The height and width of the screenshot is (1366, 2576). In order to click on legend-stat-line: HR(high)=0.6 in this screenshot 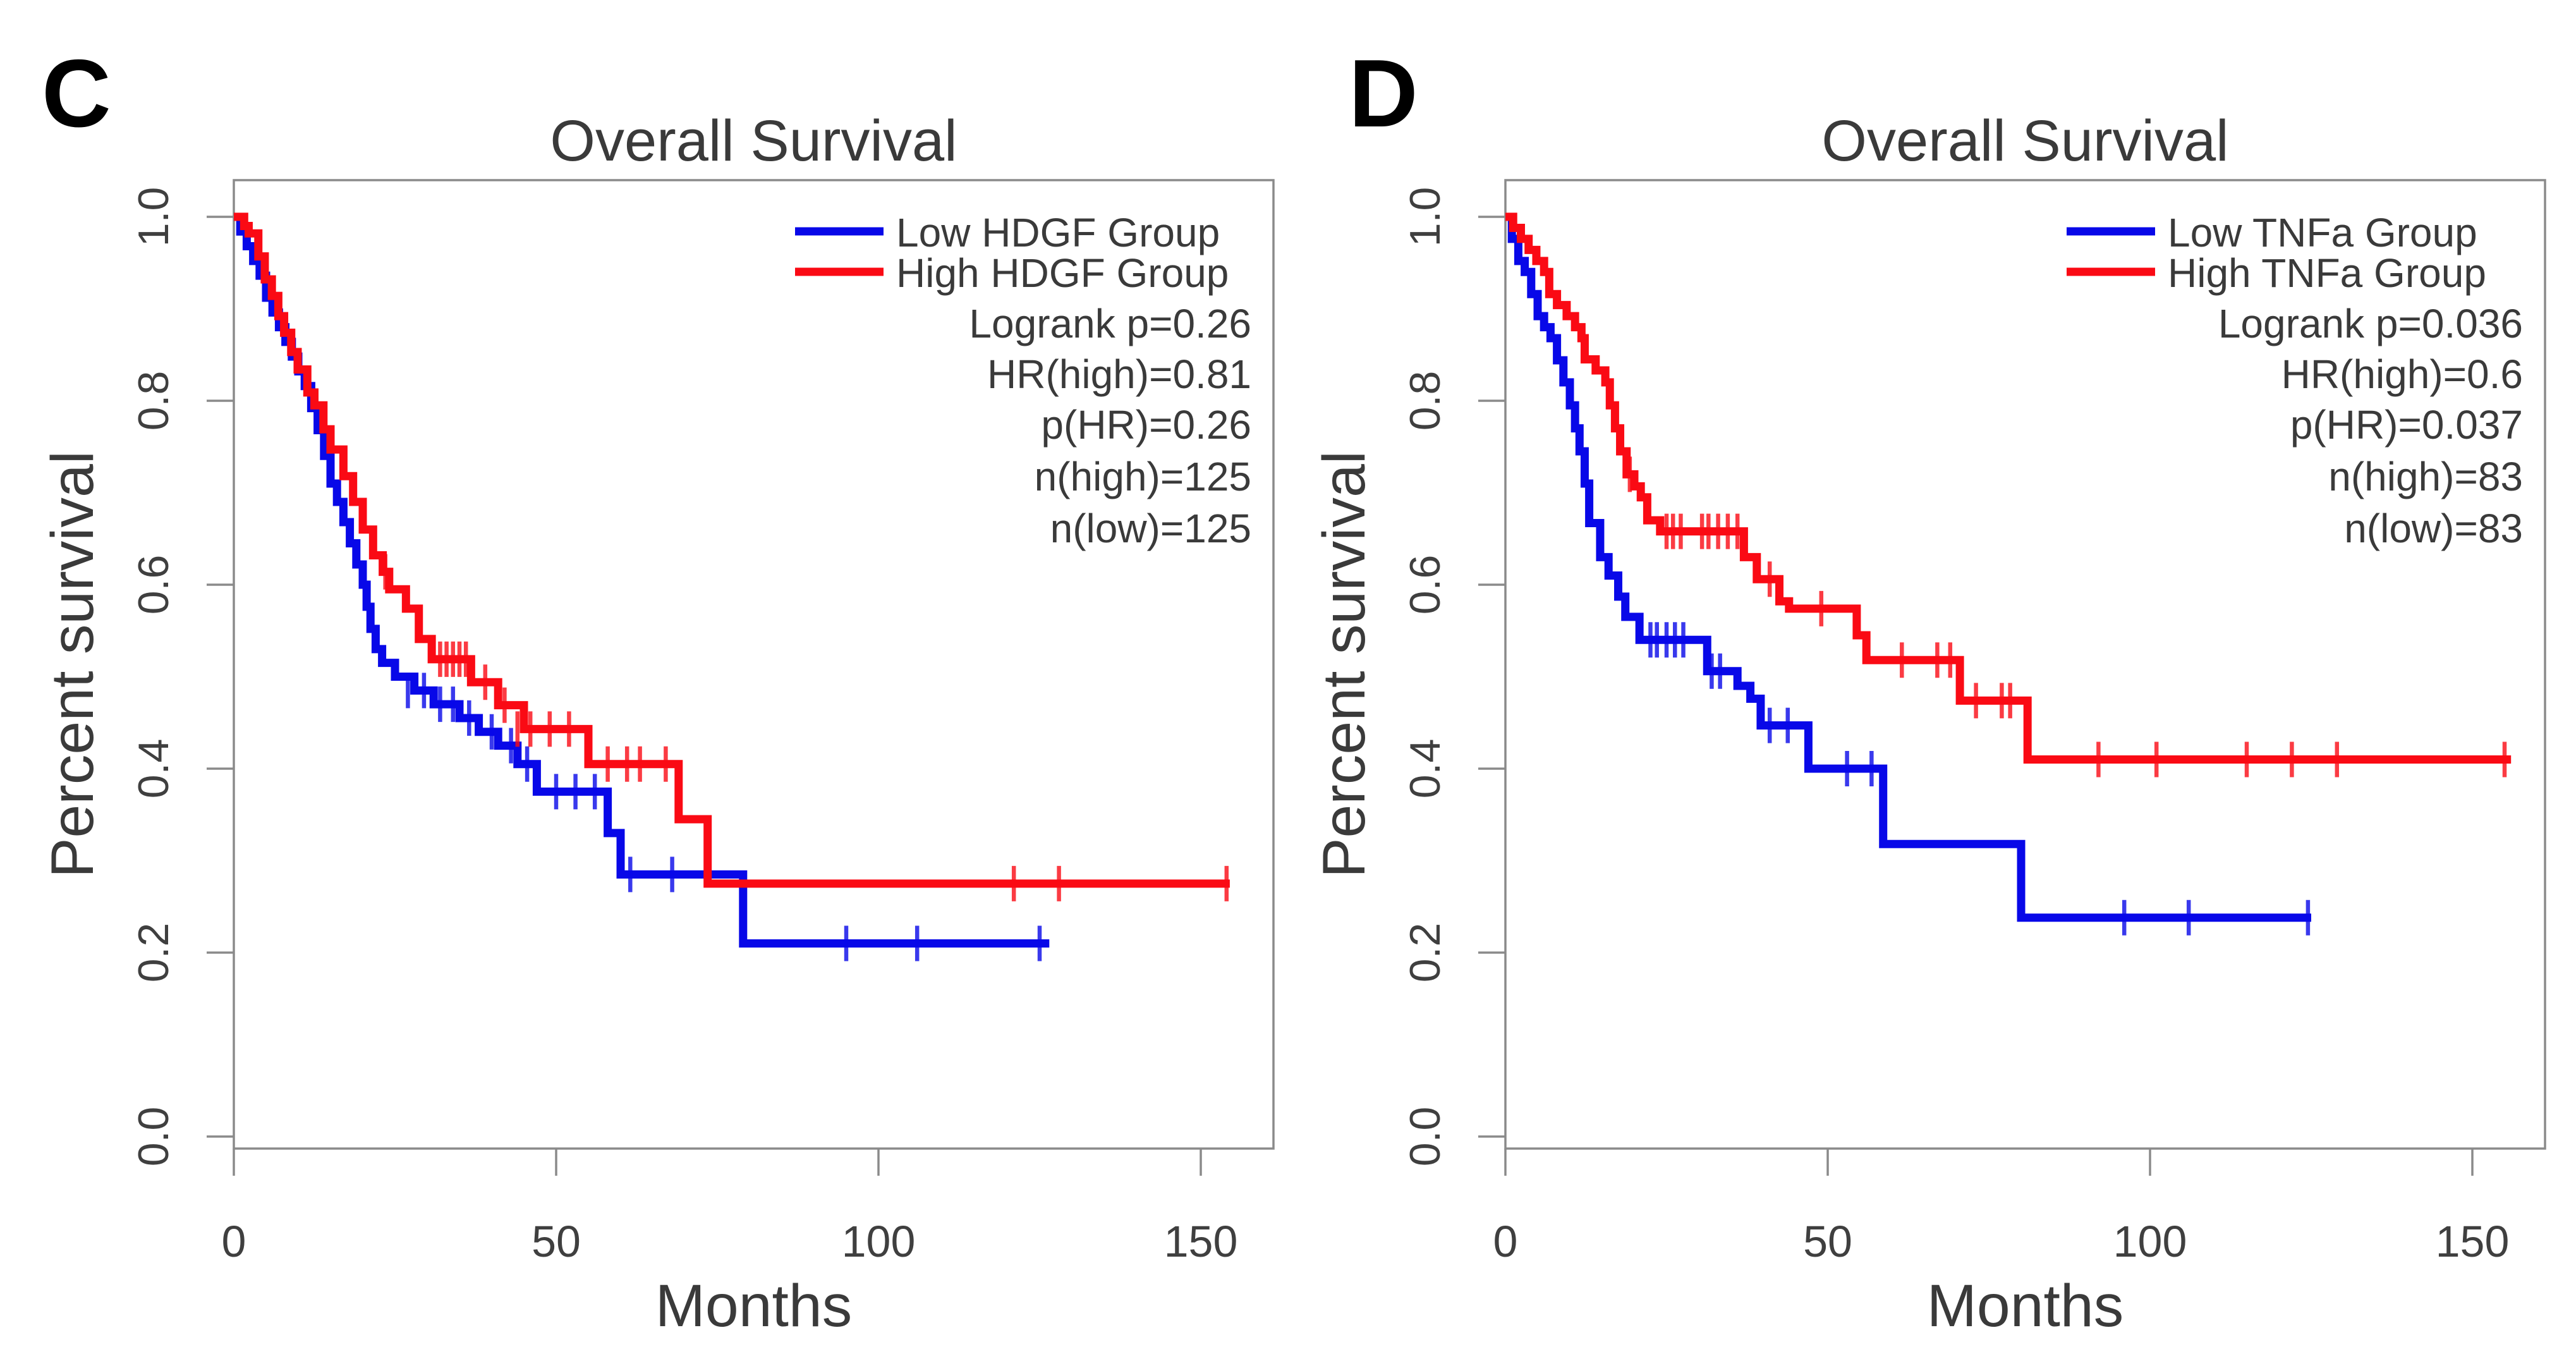, I will do `click(2402, 374)`.